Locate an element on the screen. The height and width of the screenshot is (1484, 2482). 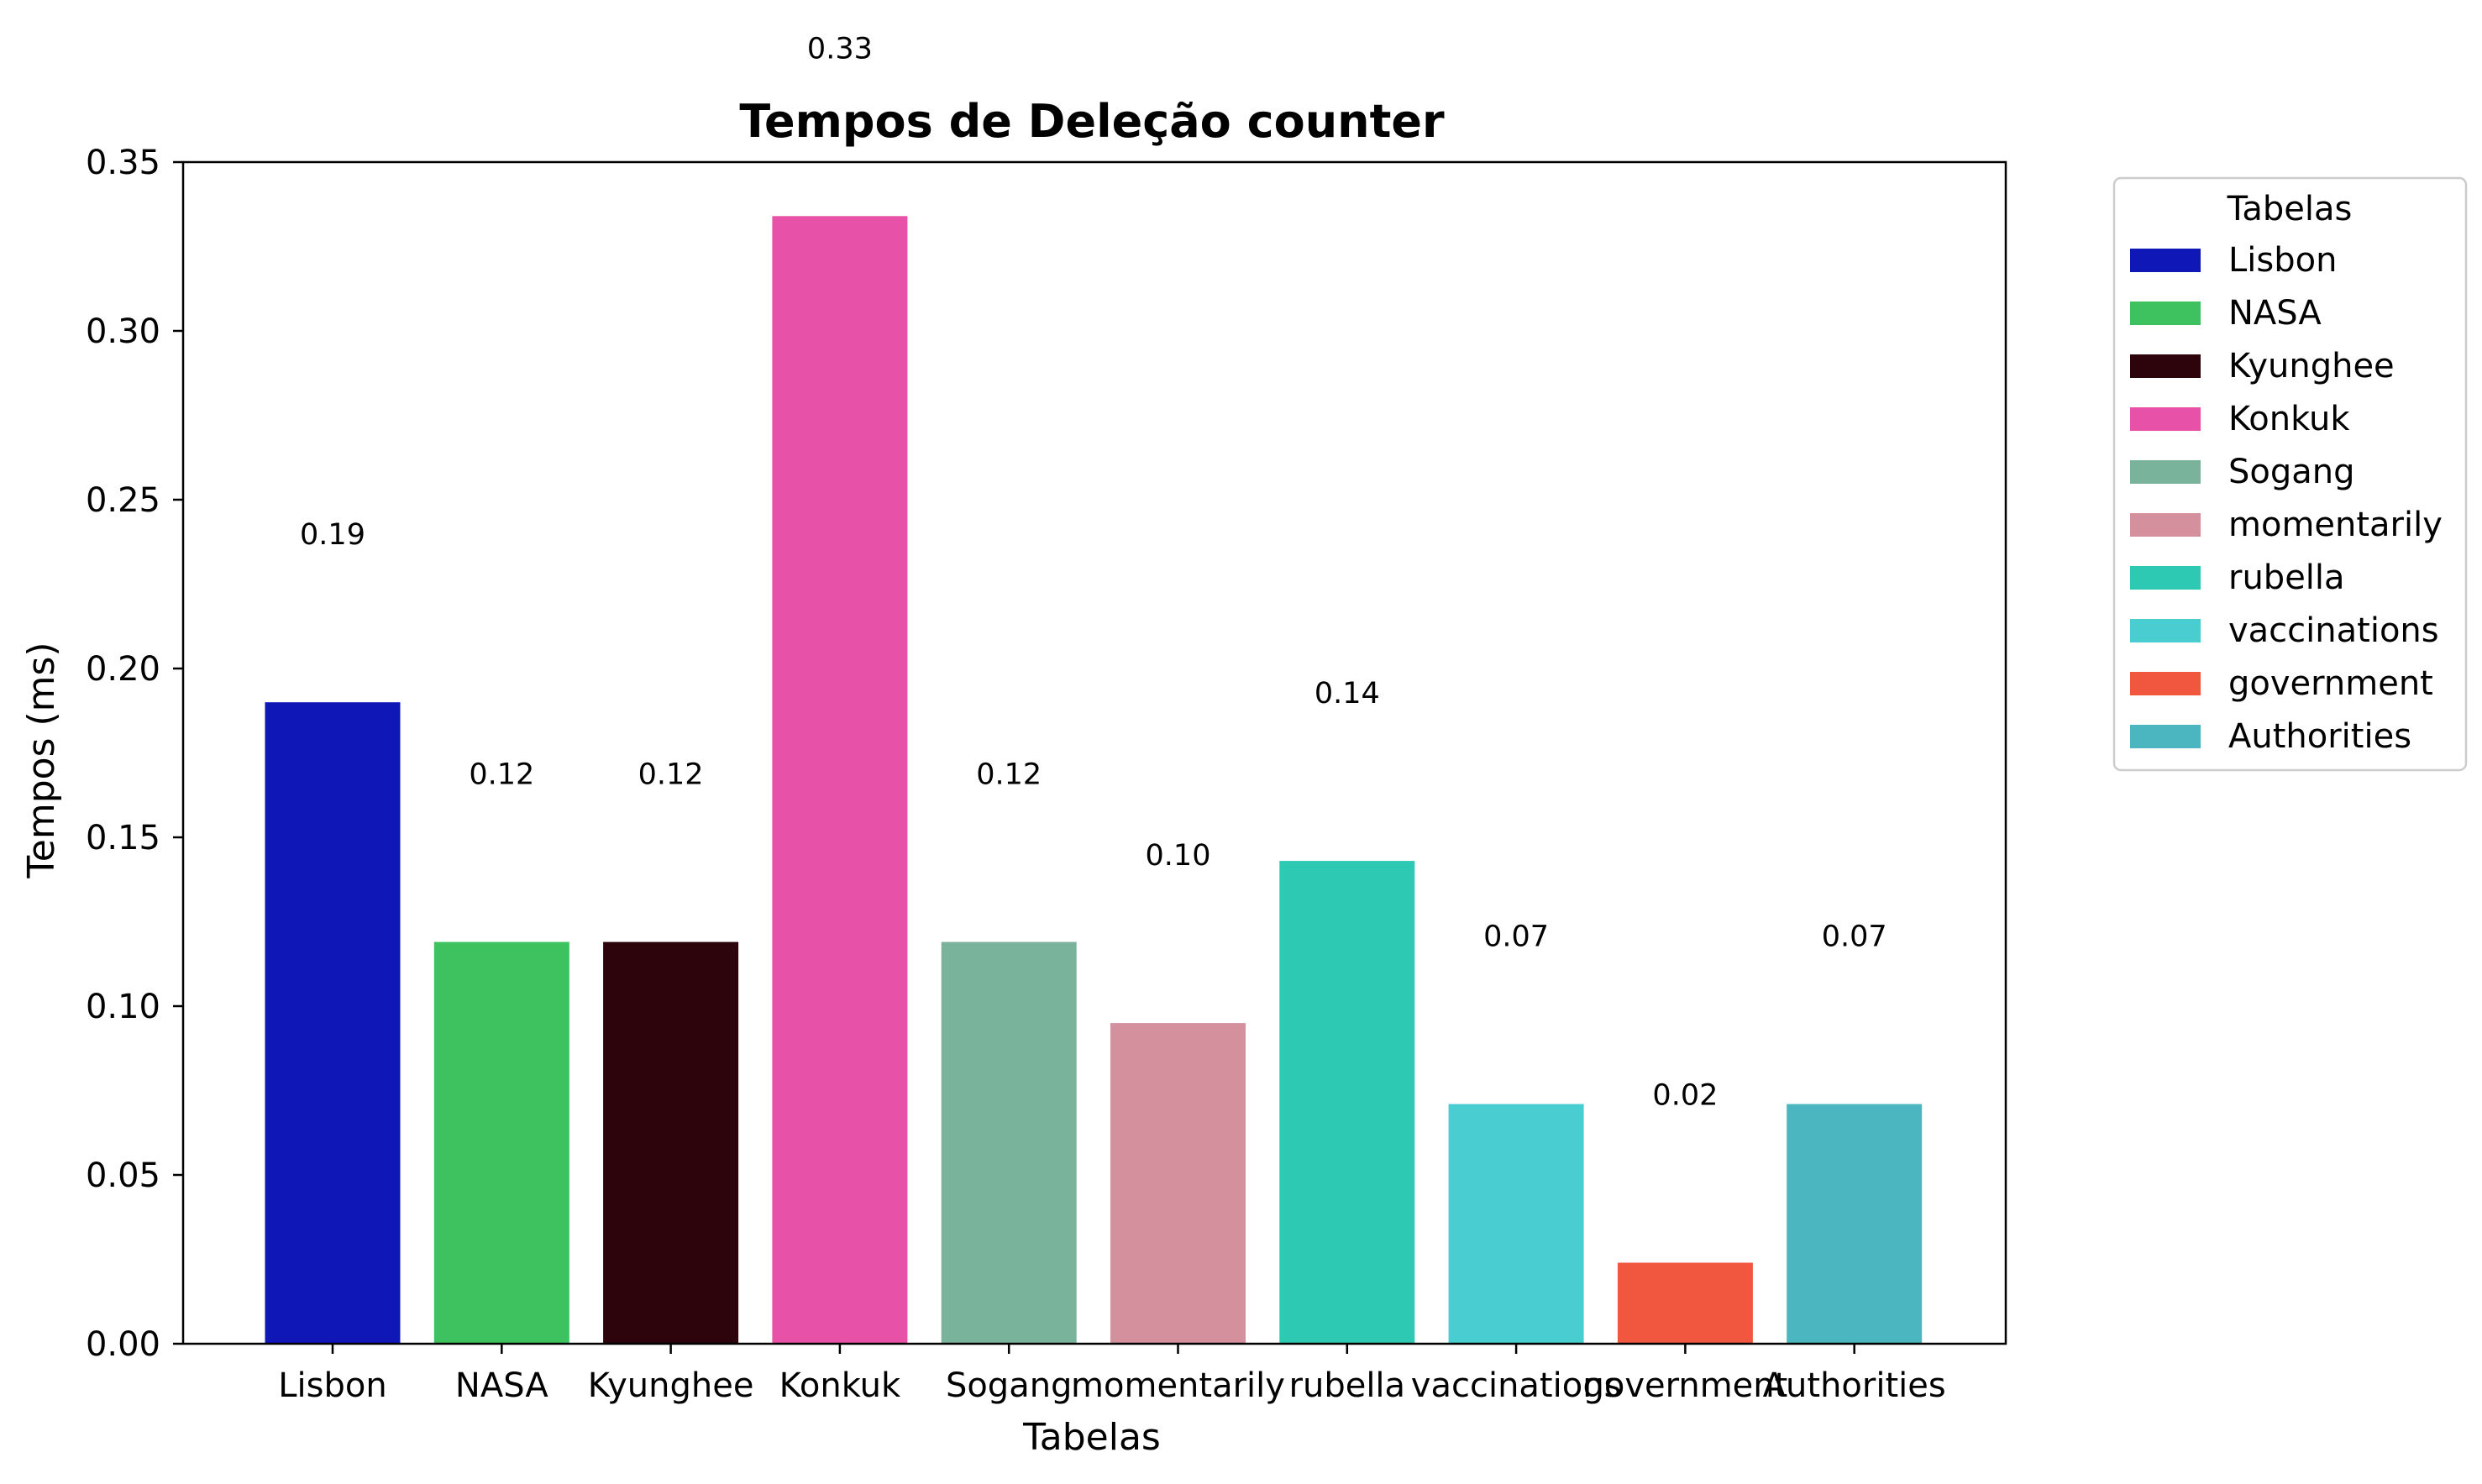
legend-label-authorities: Authorities is located at coordinates (2320, 736).